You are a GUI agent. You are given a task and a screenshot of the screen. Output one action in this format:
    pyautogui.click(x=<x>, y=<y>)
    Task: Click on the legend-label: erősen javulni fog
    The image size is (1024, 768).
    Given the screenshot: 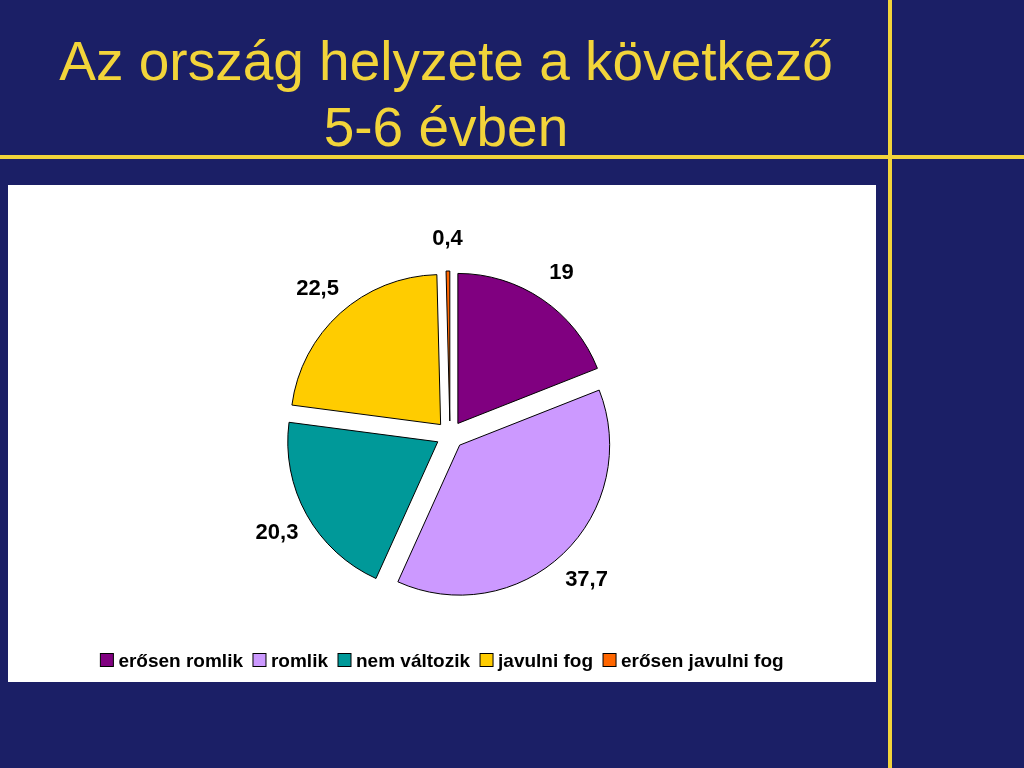 What is the action you would take?
    pyautogui.click(x=702, y=660)
    